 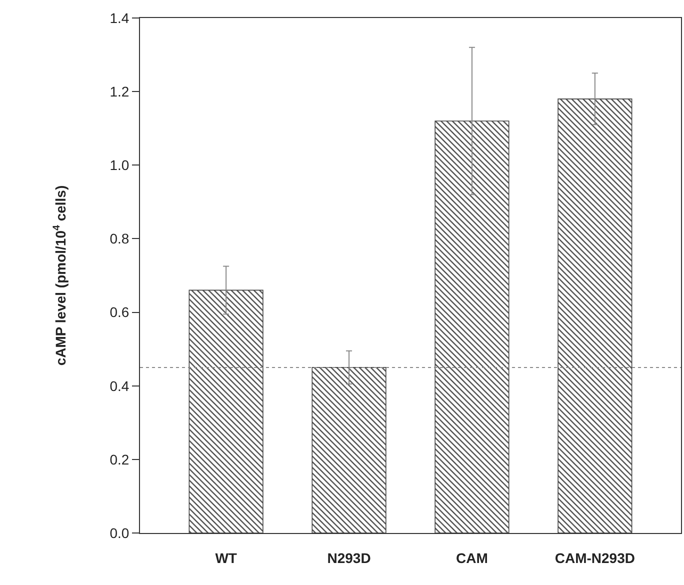 I want to click on y-tick-label: 1.4, so click(x=120, y=18).